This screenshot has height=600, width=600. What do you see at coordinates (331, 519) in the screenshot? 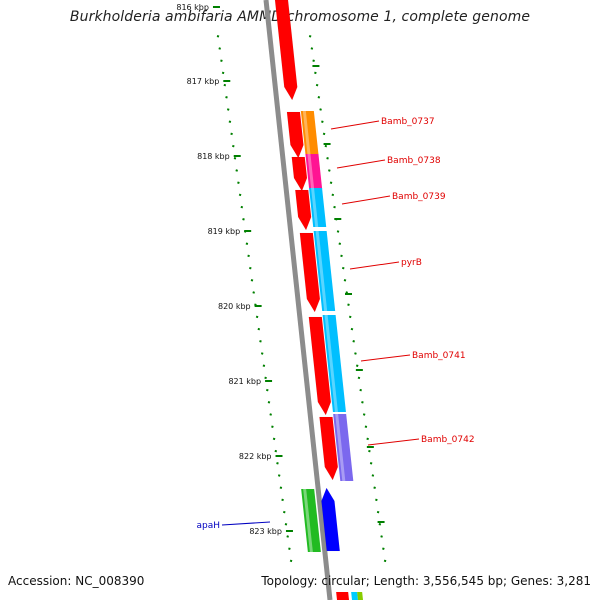
I see `gene-apah` at bounding box center [331, 519].